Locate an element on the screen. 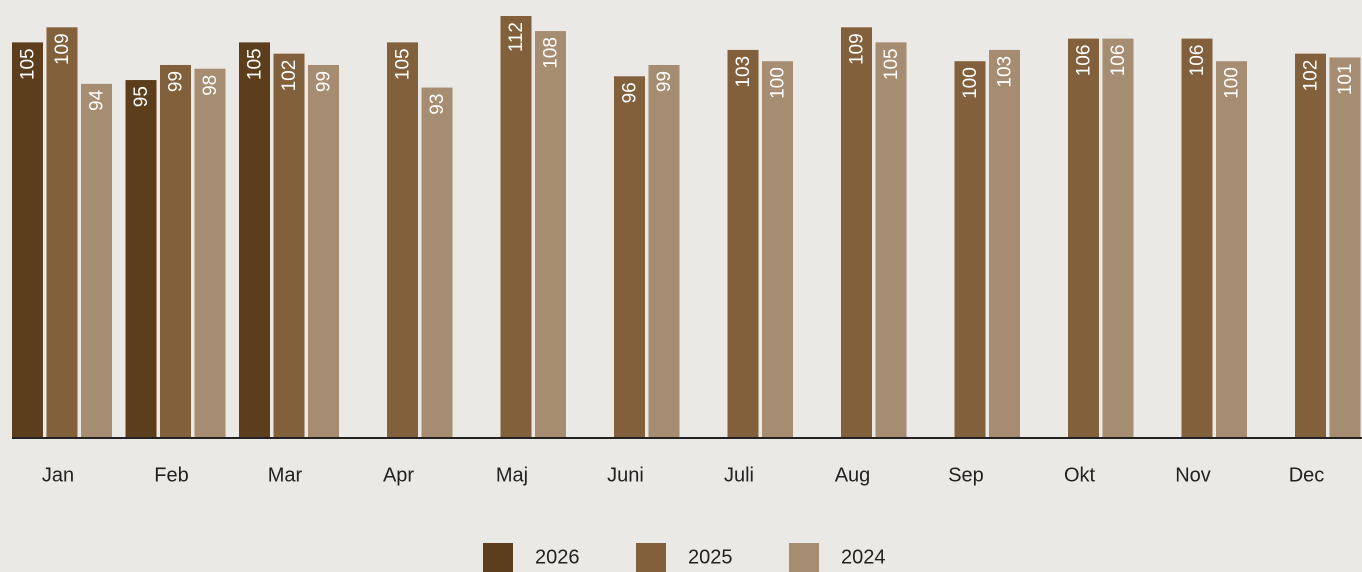 The width and height of the screenshot is (1362, 572). data-label: 101 is located at coordinates (1345, 79).